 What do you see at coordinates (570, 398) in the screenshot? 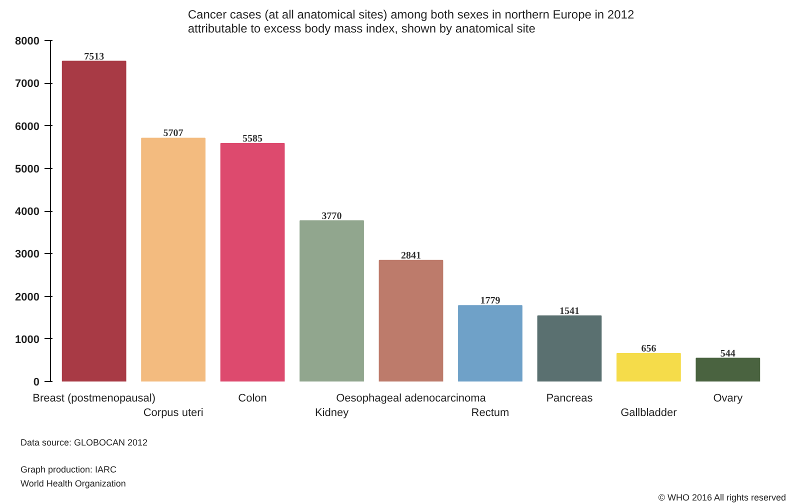
I see `x-tick-label: Pancreas` at bounding box center [570, 398].